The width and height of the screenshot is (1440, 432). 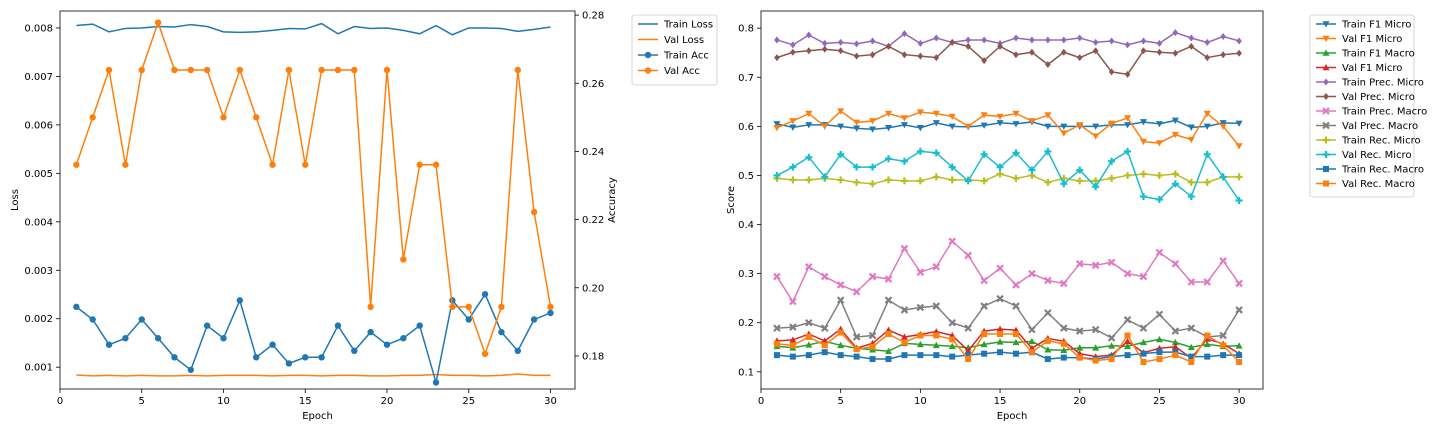 I want to click on legend-box, so click(x=674, y=50).